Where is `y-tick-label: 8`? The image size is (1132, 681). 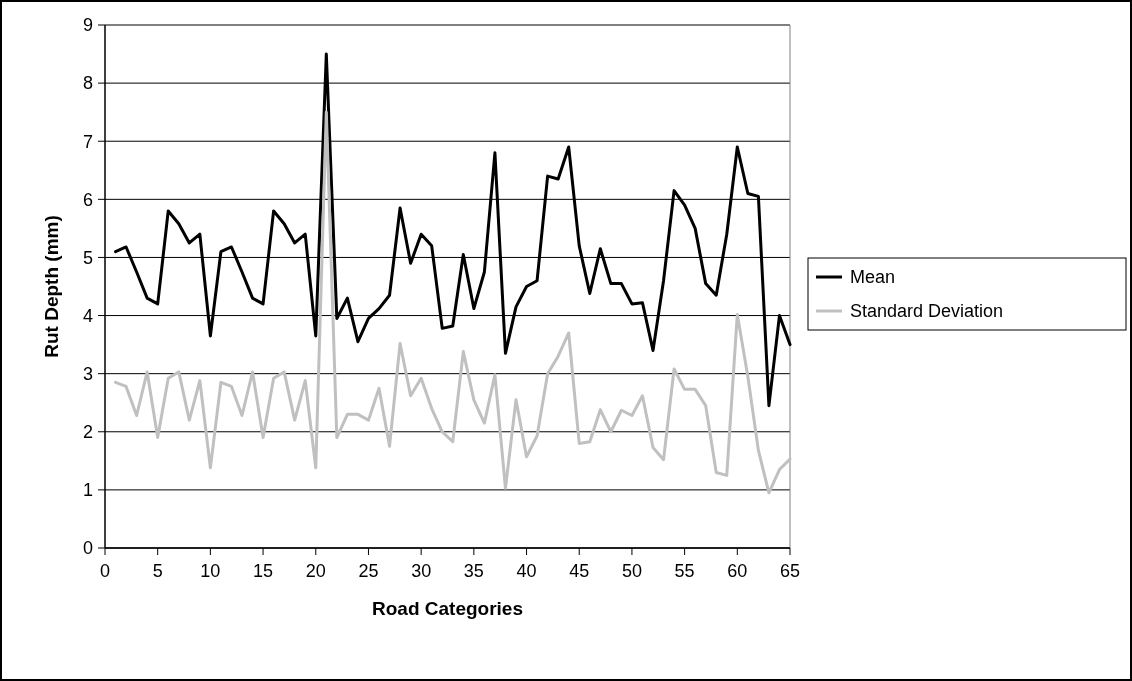 y-tick-label: 8 is located at coordinates (87, 83).